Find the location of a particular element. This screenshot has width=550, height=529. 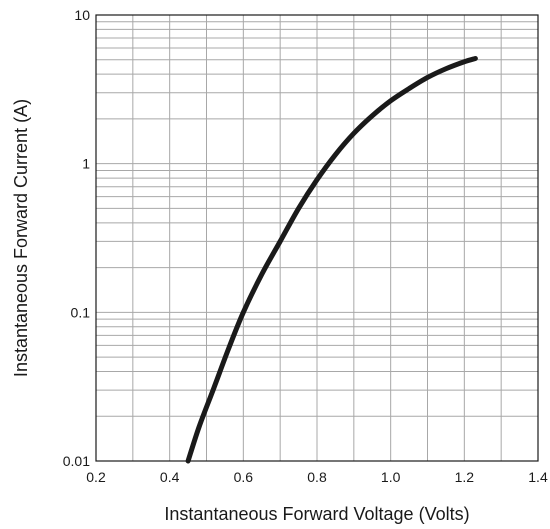

x-tick-label: 0.2 is located at coordinates (96, 477).